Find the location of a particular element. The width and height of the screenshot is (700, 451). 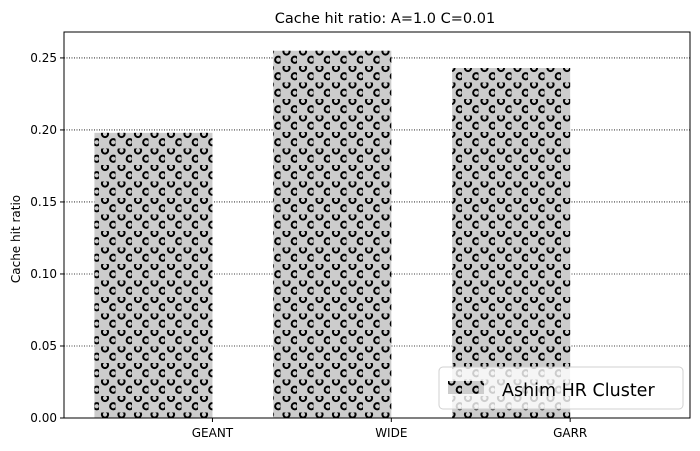

x-tick-label: WIDE is located at coordinates (391, 433).